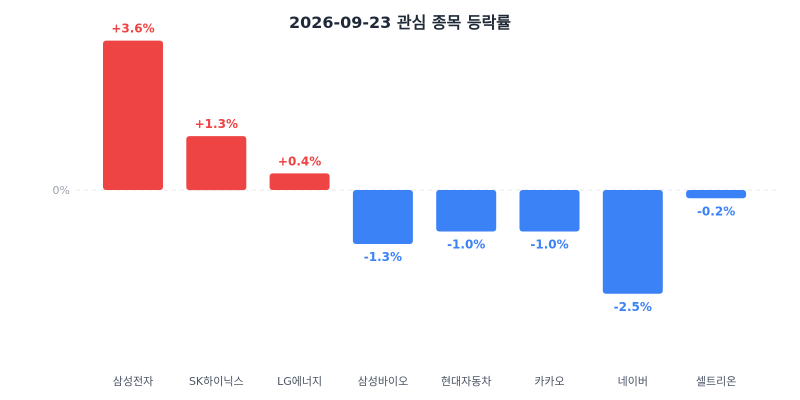  I want to click on value-label-2: +0.4%, so click(299, 161).